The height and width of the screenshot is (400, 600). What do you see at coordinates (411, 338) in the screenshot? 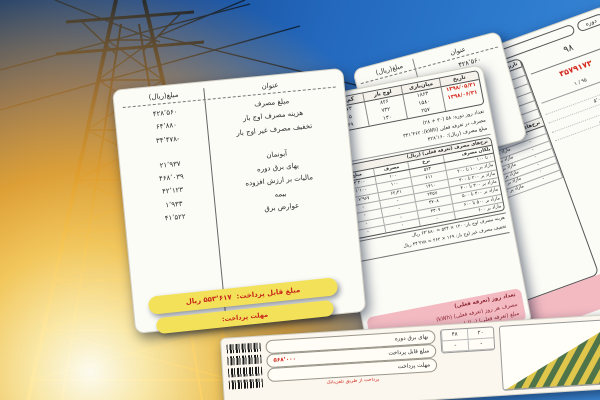
I see `stub-field-label: بهای برق دوره` at bounding box center [411, 338].